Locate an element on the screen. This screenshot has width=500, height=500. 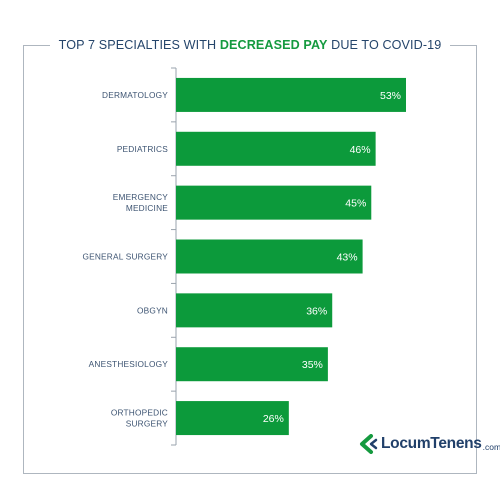
category-label: ORTHOPEDIC is located at coordinates (139, 413).